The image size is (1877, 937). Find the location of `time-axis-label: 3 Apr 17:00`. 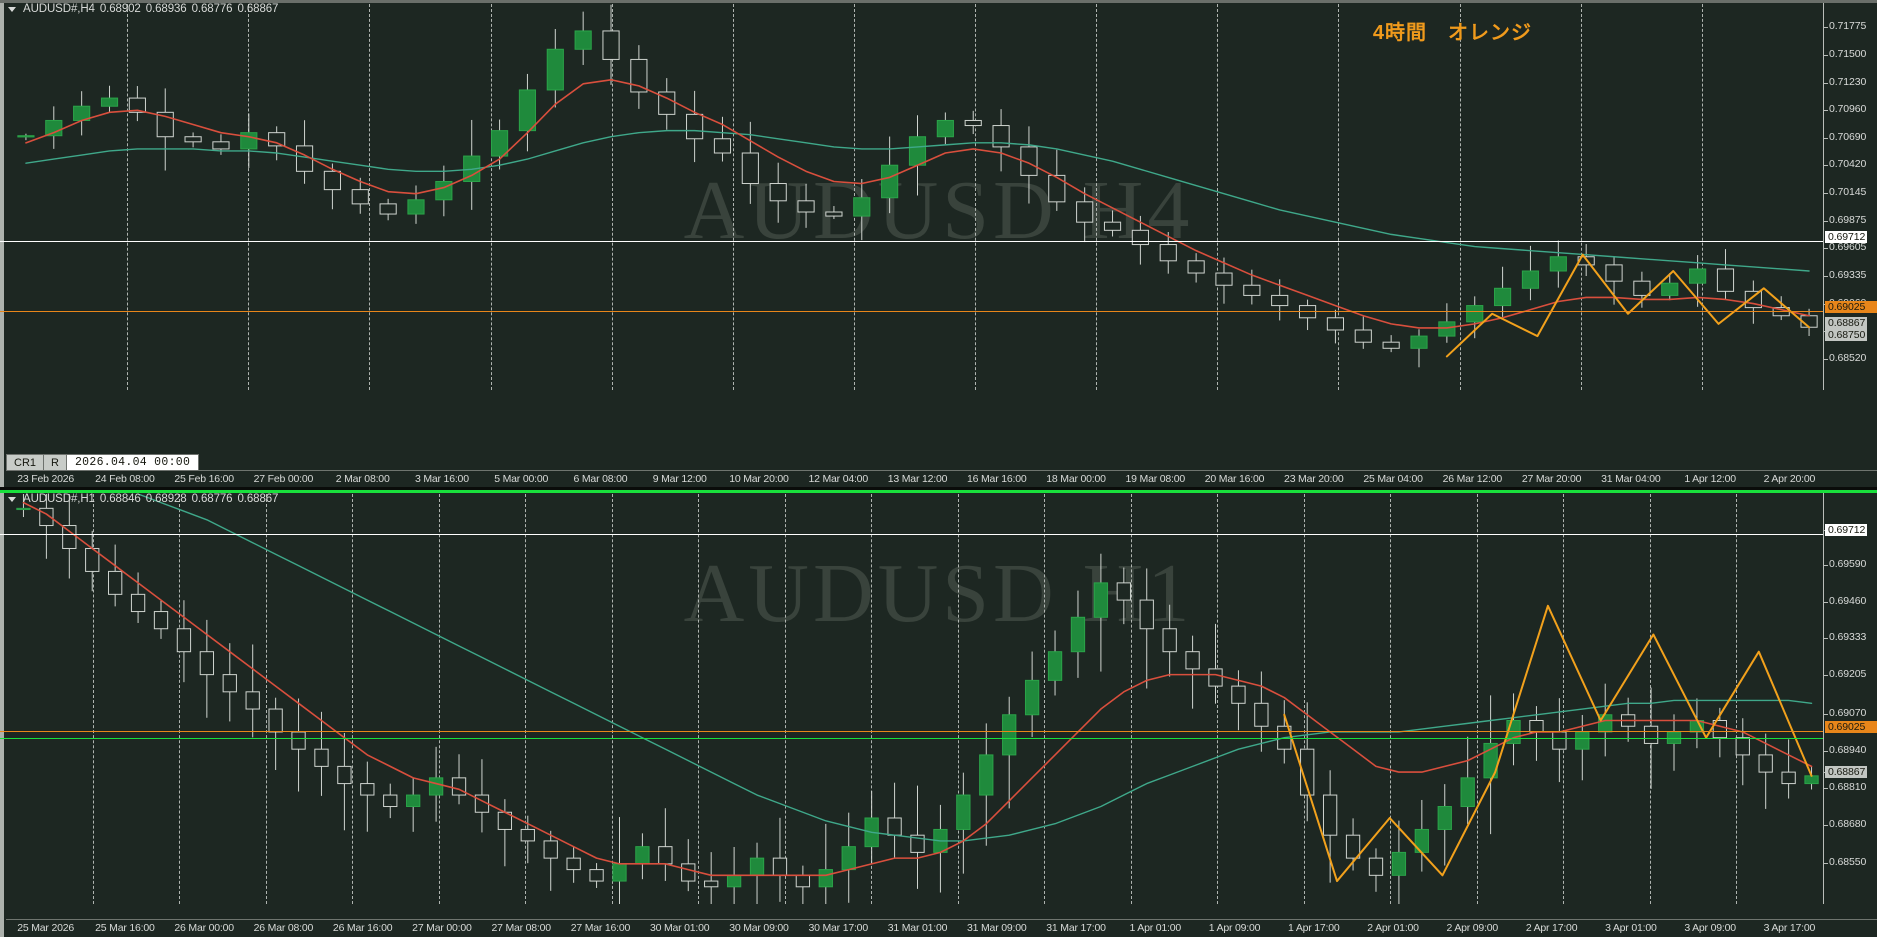

time-axis-label: 3 Apr 17:00 is located at coordinates (1789, 928).